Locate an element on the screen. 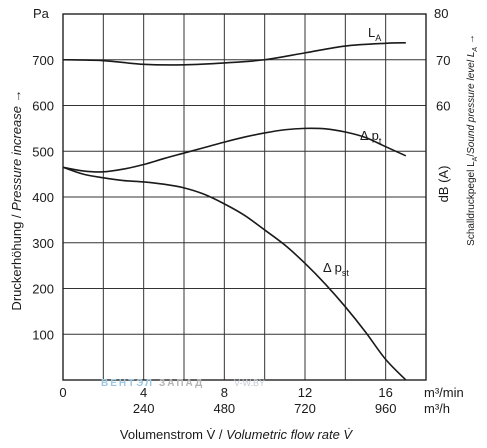 This screenshot has width=487, height=448. series-label-l-a: LA is located at coordinates (374, 34).